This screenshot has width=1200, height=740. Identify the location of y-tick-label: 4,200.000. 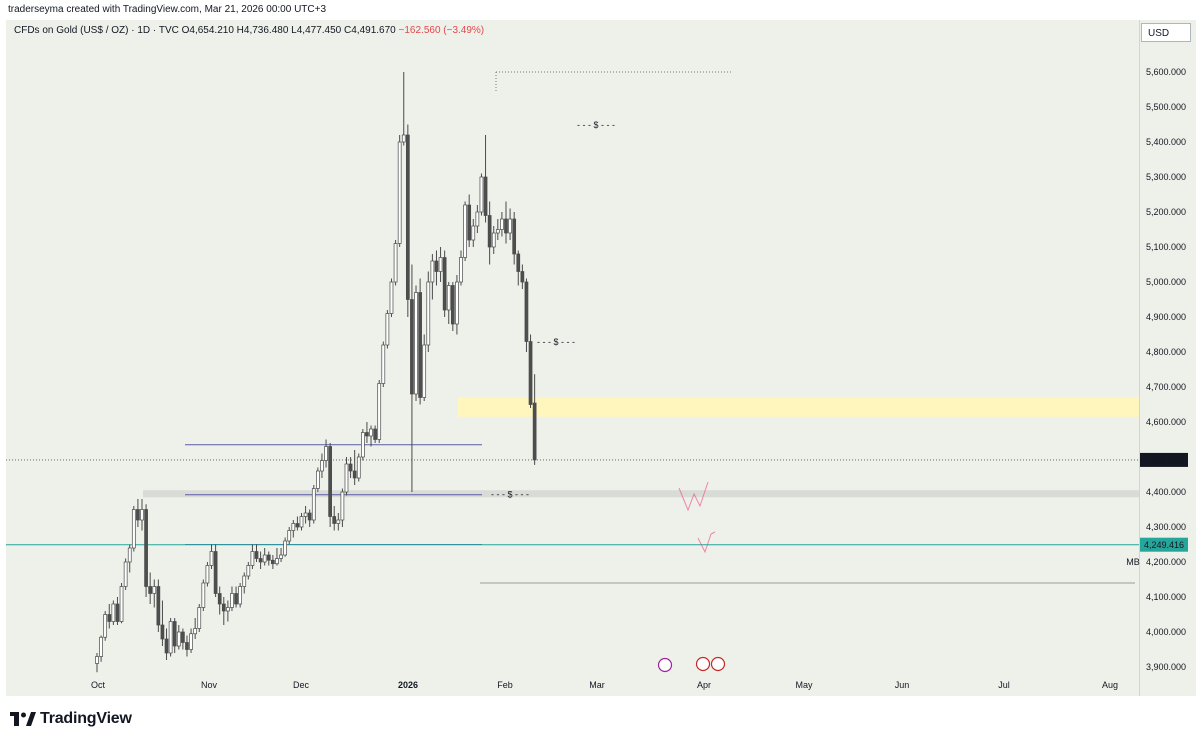
(1166, 562).